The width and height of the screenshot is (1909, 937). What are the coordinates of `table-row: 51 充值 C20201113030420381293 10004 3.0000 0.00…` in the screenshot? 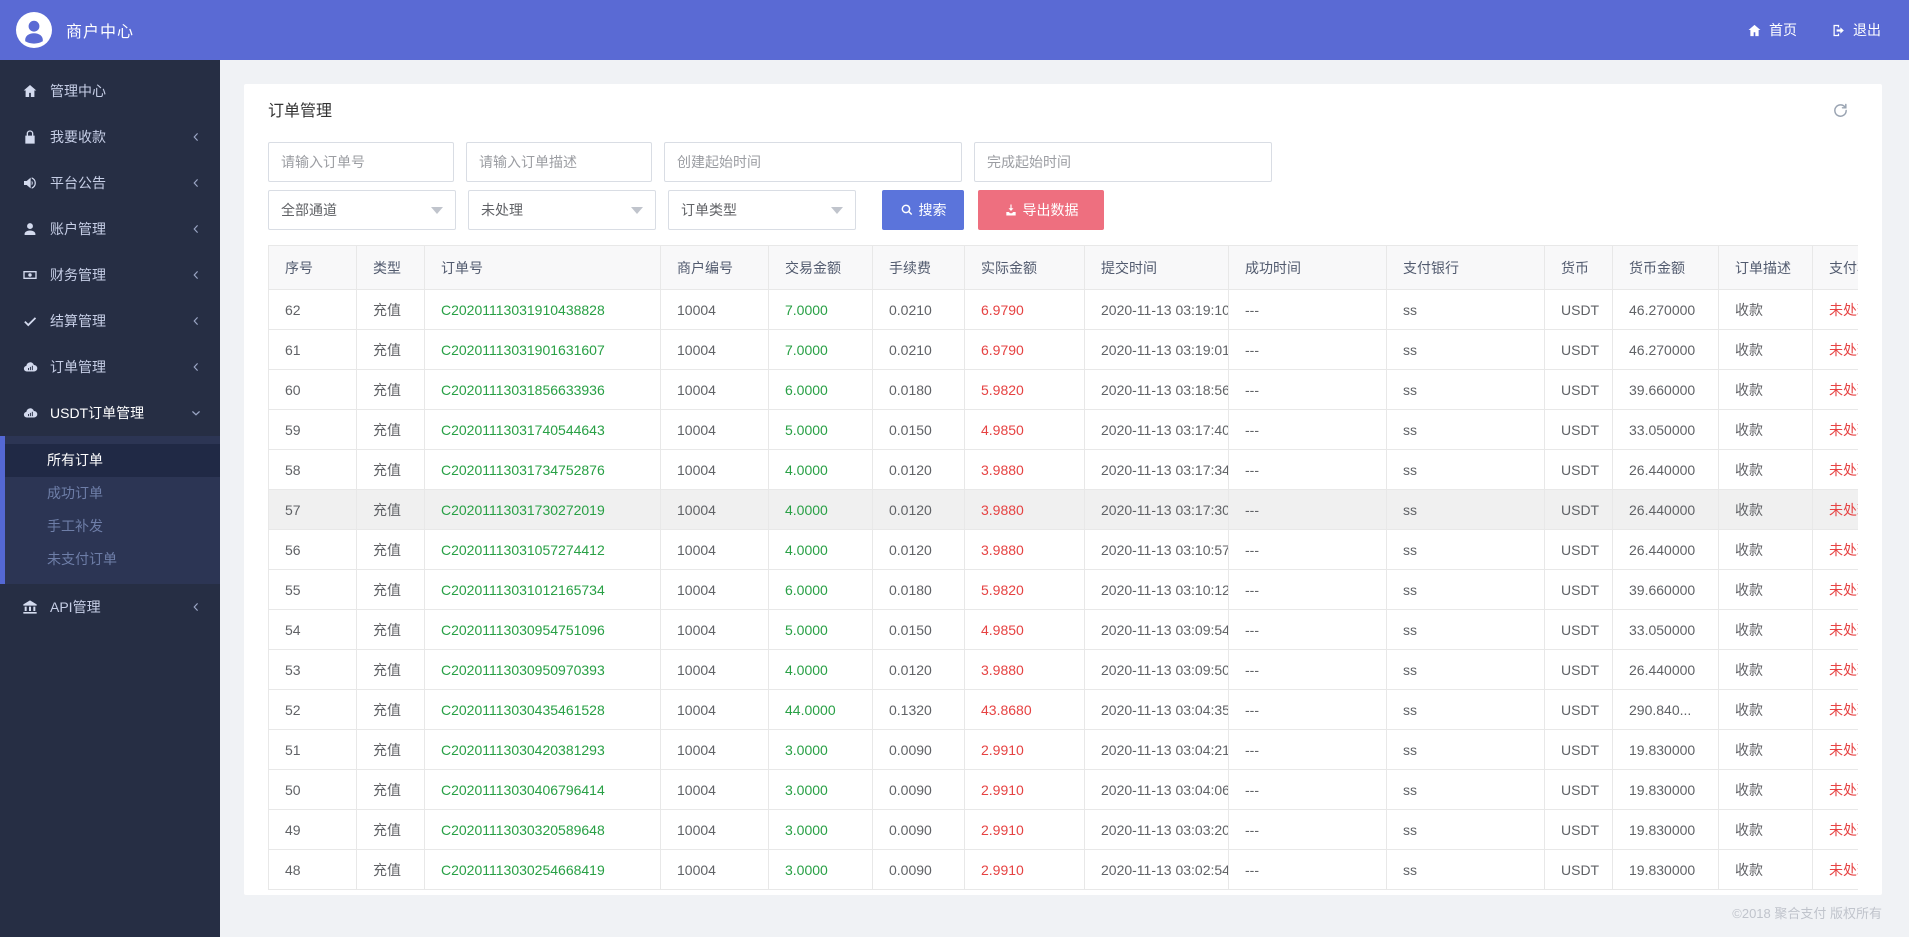 It's located at (1063, 749).